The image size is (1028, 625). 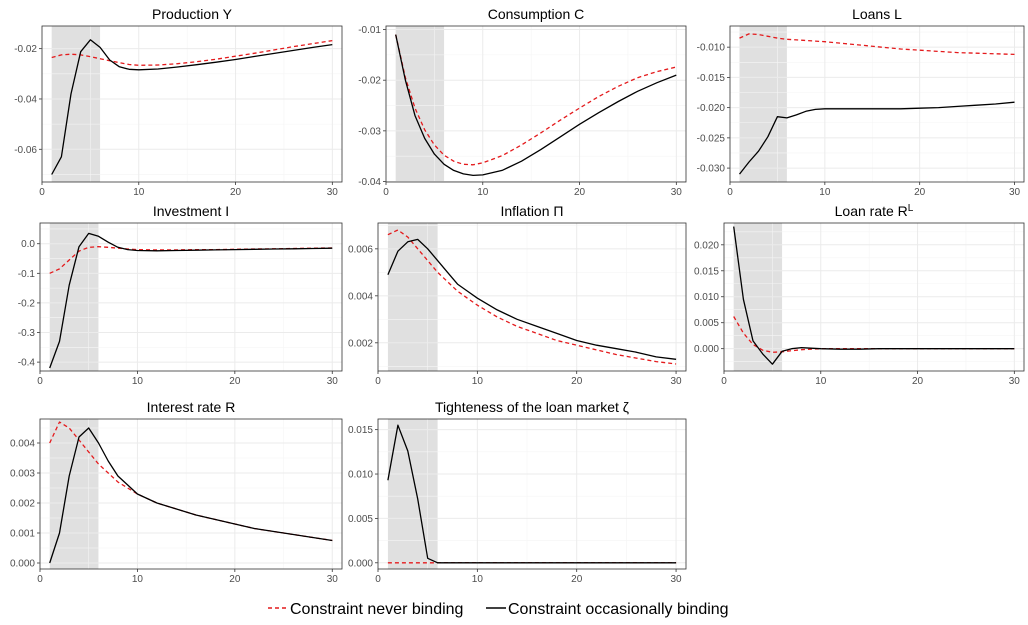 I want to click on chart-panel: Consumption C -0.04 -0.03 -0.02 -0.01 0 10 20 30, so click(x=522, y=102).